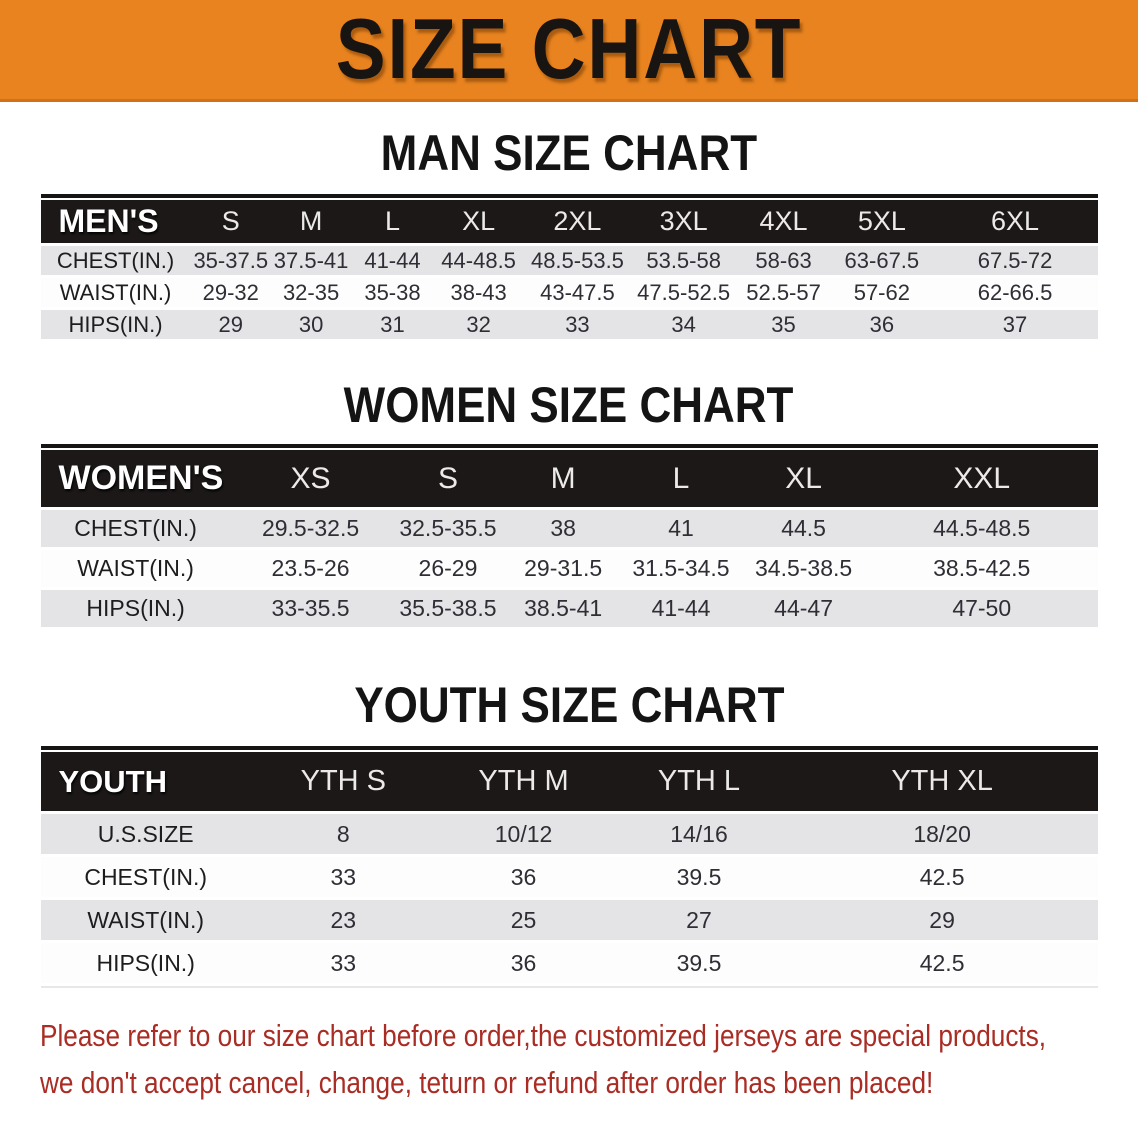 Image resolution: width=1138 pixels, height=1132 pixels. Describe the element at coordinates (310, 570) in the screenshot. I see `table-cell: 23.5-26` at that location.